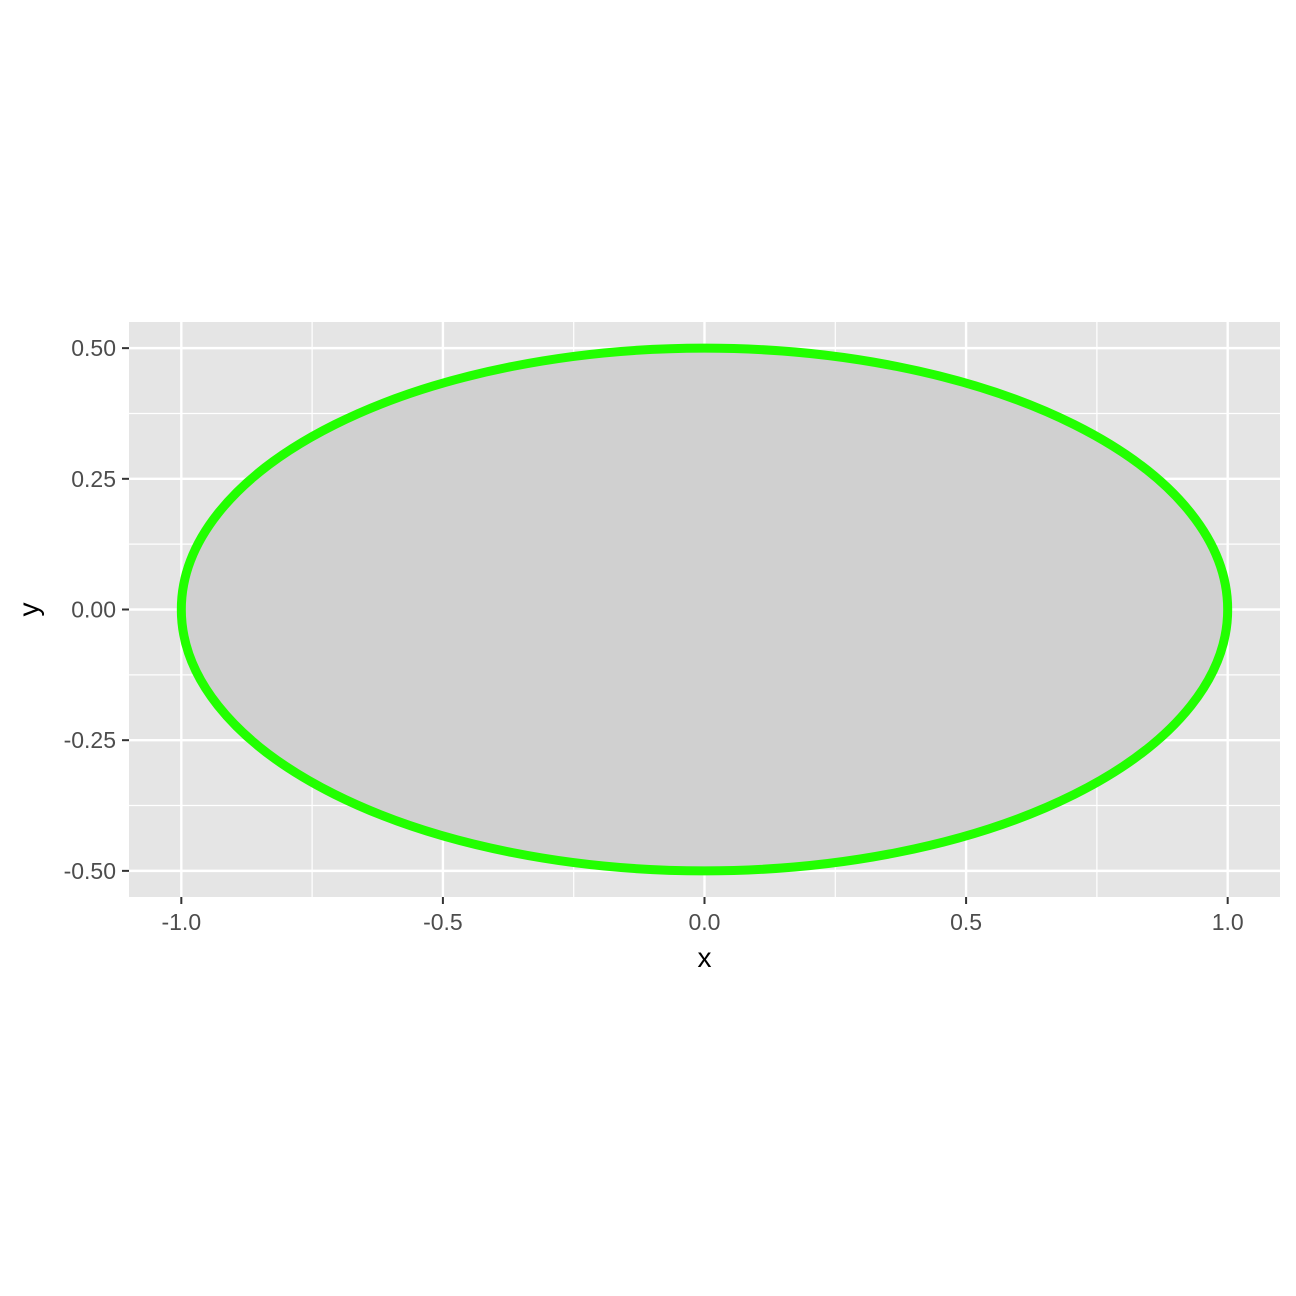 This screenshot has height=1296, width=1296. What do you see at coordinates (443, 922) in the screenshot?
I see `x-tick-label: -0.5` at bounding box center [443, 922].